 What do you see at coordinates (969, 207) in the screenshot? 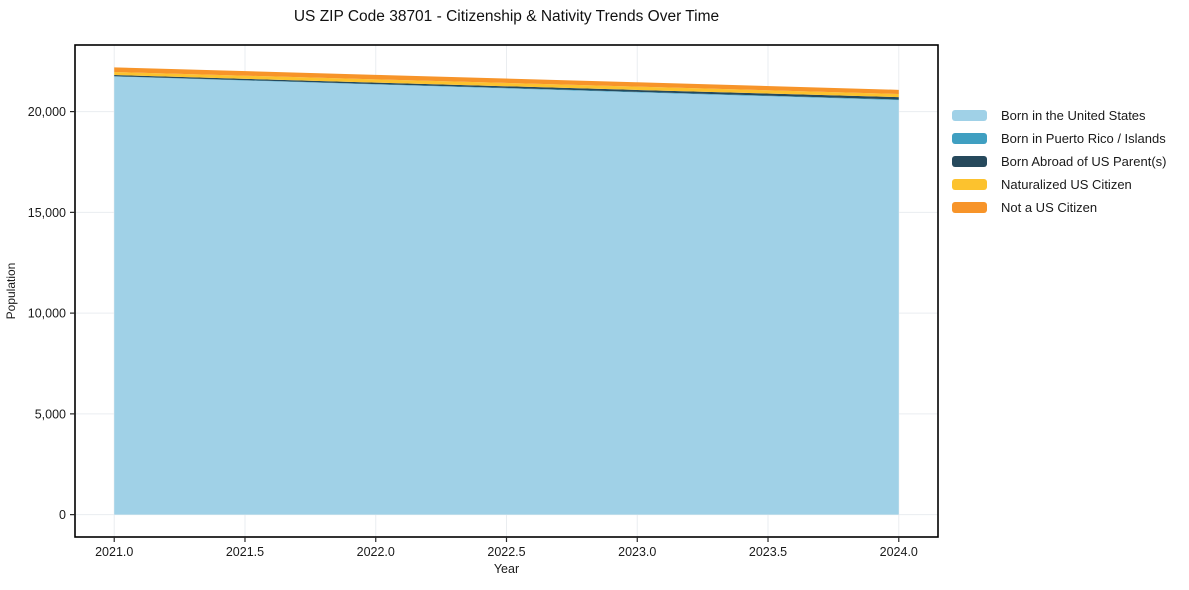
I see `legend-swatch-not-citizen-icon` at bounding box center [969, 207].